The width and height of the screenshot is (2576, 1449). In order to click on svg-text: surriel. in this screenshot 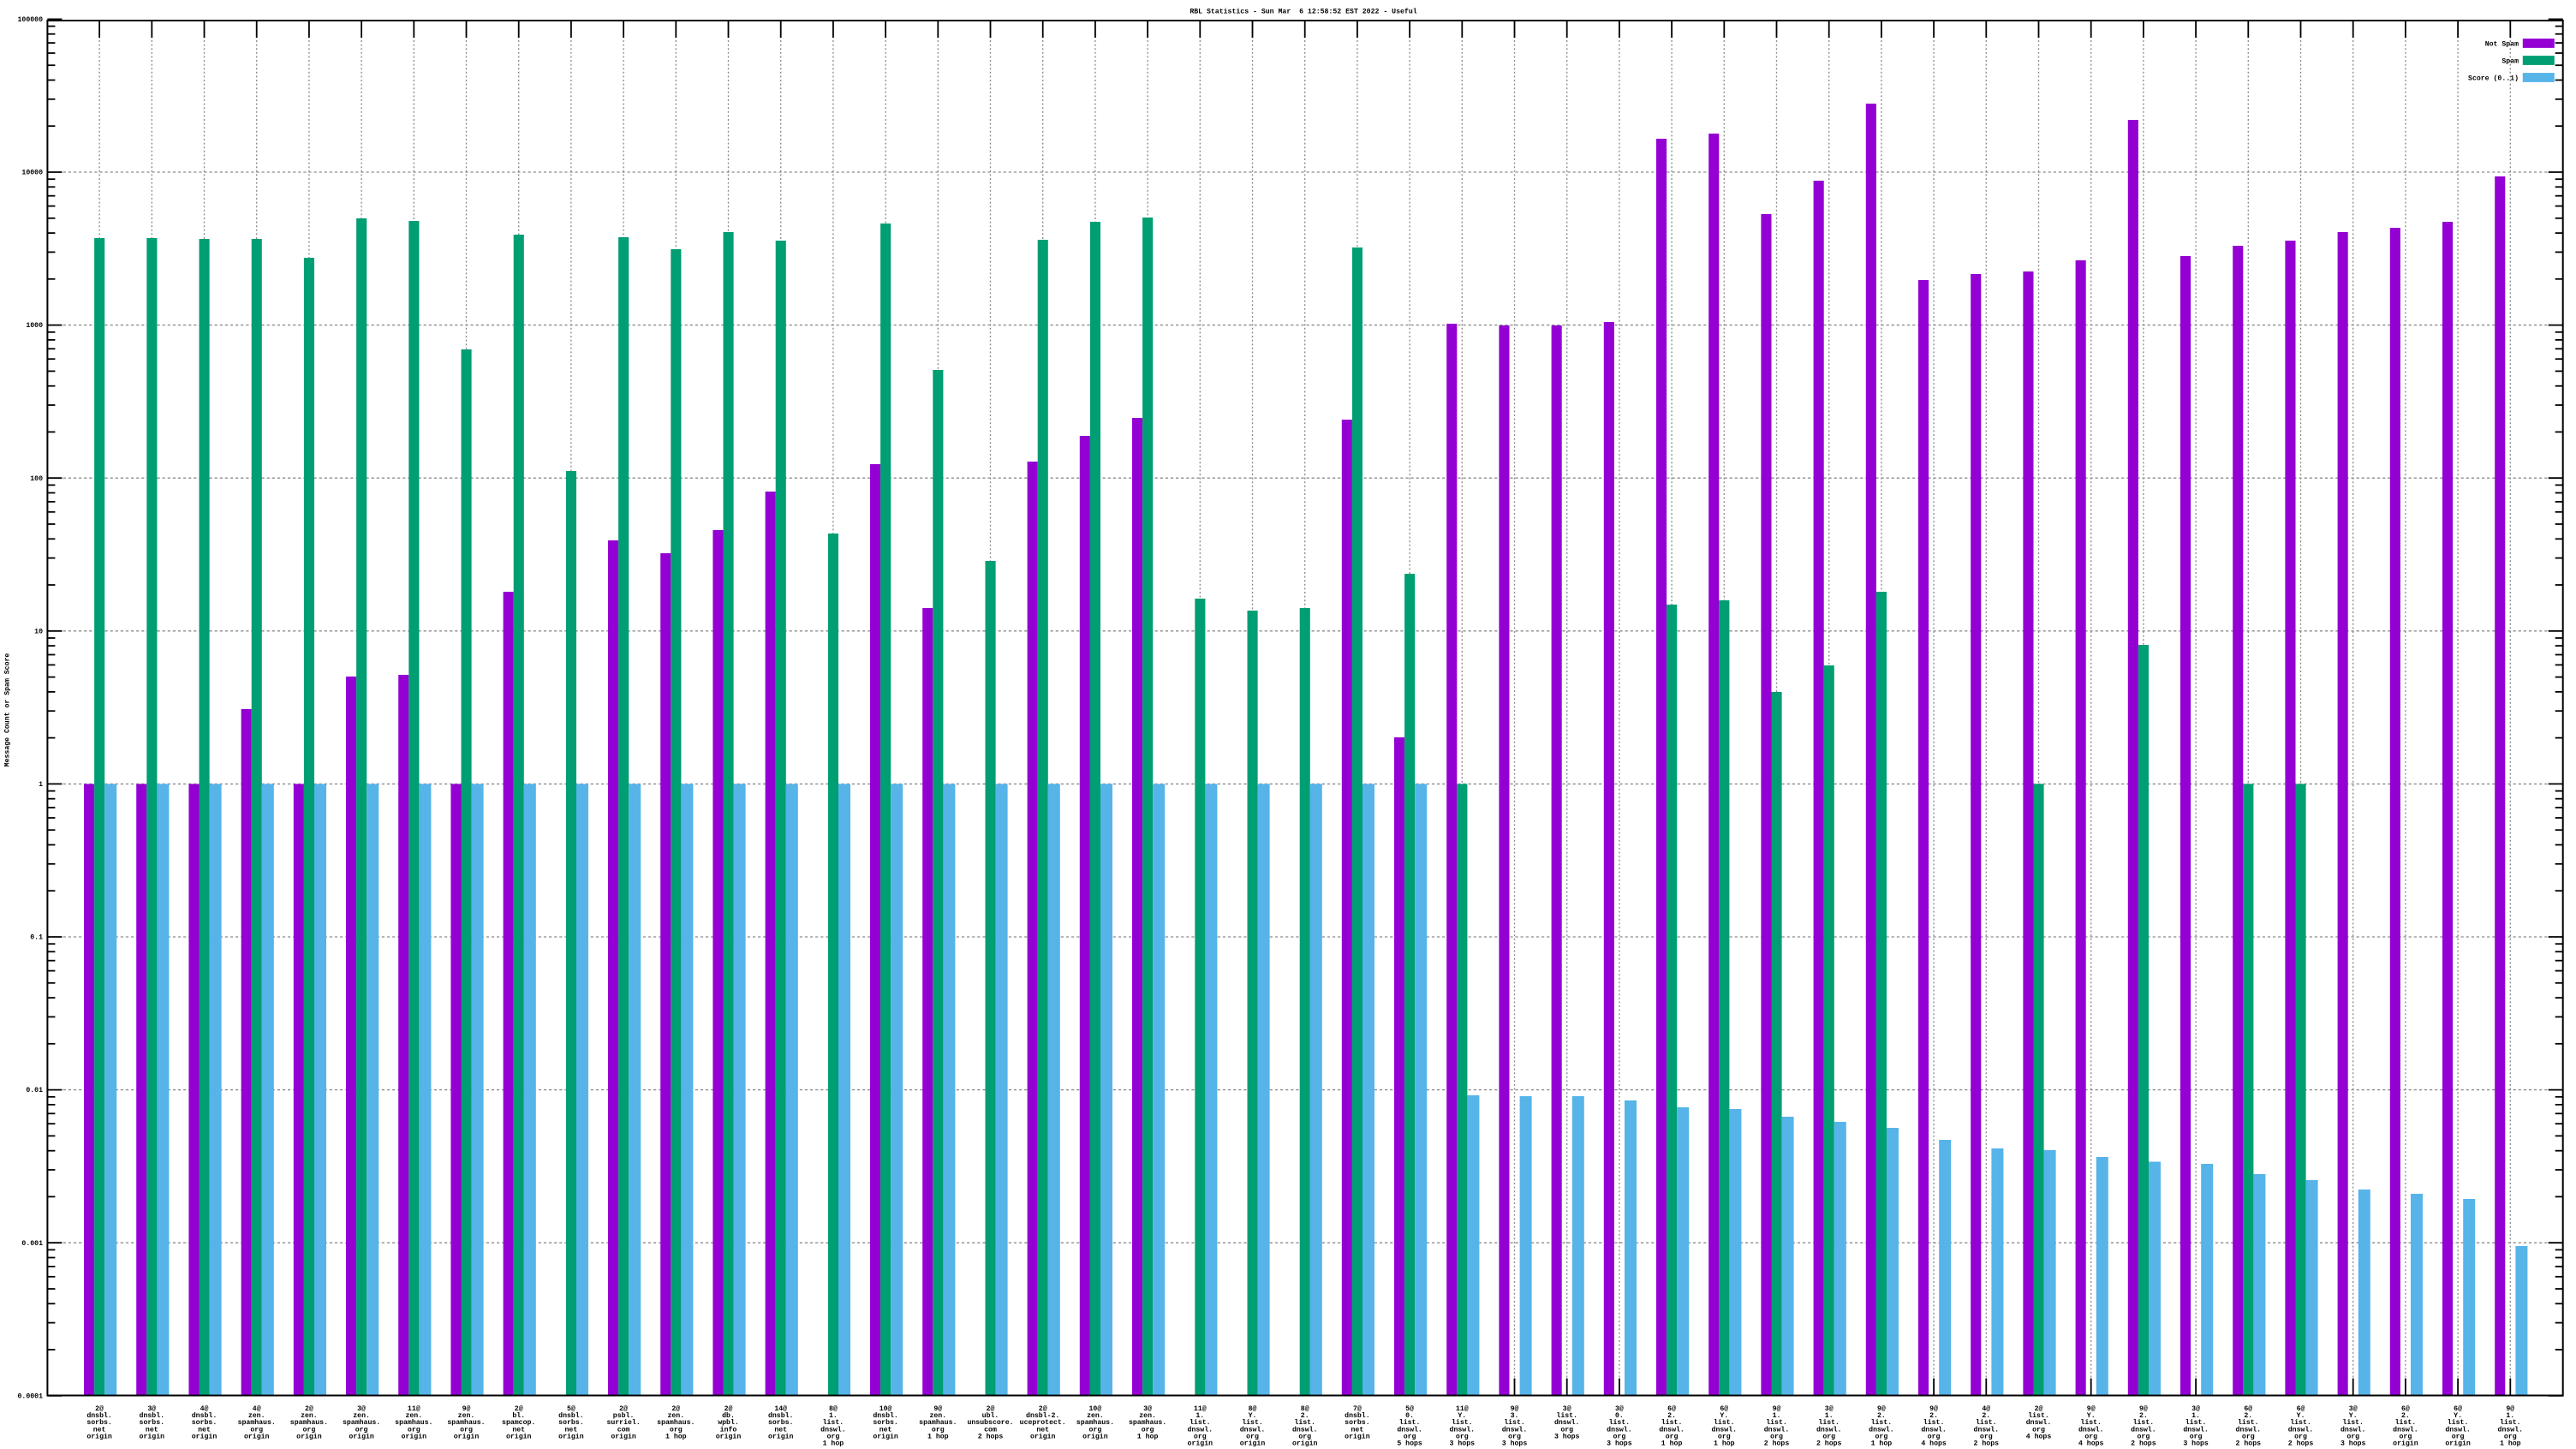, I will do `click(623, 1423)`.